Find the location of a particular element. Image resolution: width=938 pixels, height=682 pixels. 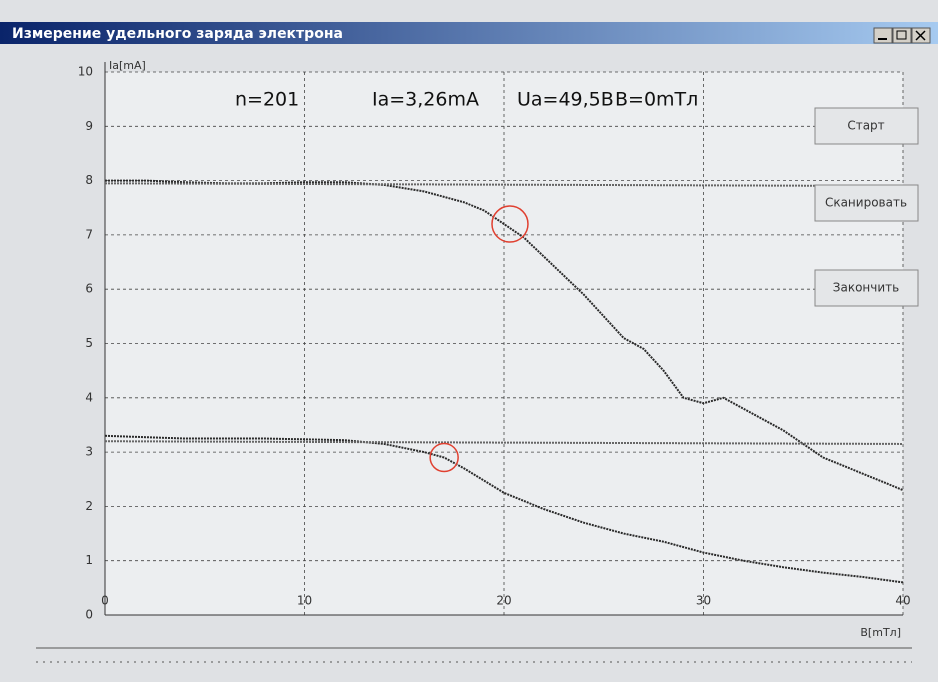

y-tick-label: 6 is located at coordinates (89, 289).